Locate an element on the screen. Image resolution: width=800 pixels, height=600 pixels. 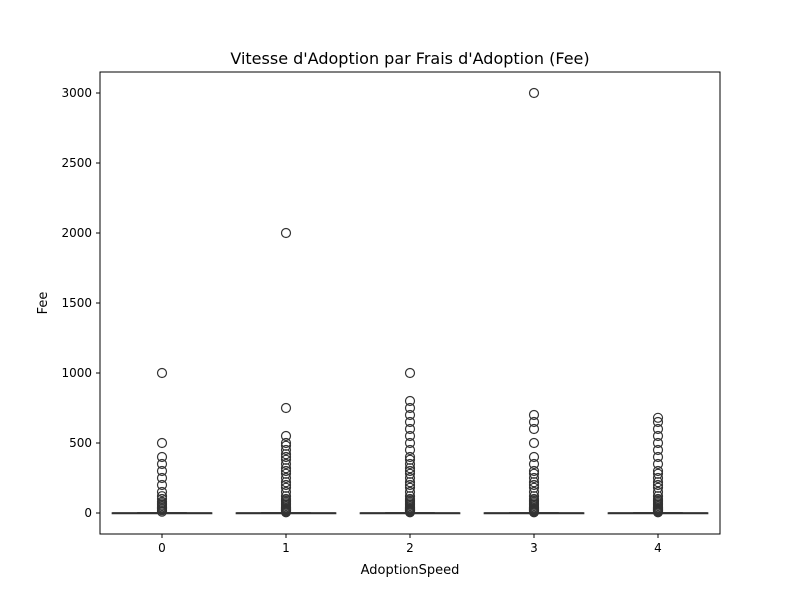
y-tick-label: 2500 is located at coordinates (76, 163).